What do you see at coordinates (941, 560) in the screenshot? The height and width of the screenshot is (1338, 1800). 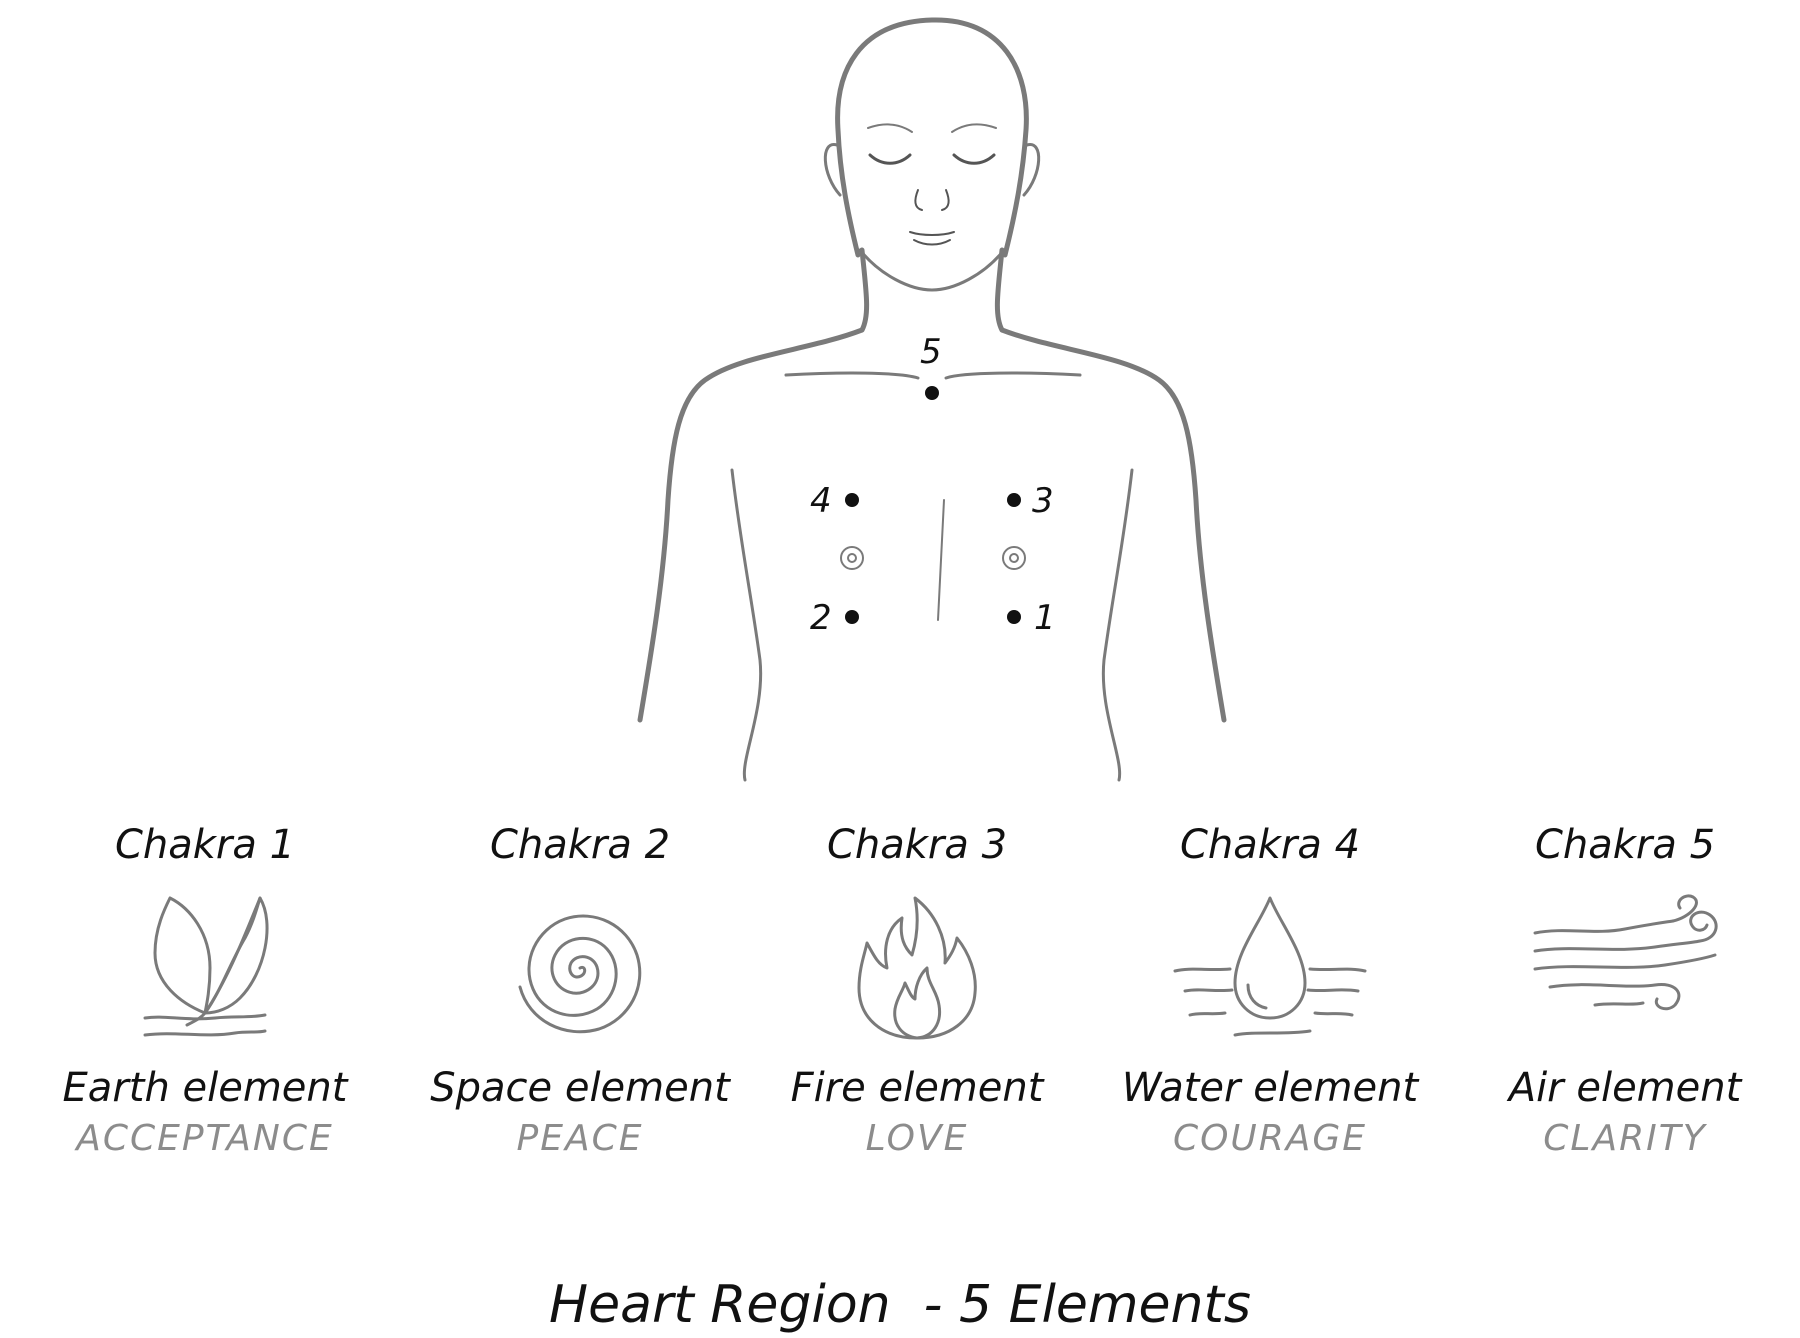 I see `sternum-line` at bounding box center [941, 560].